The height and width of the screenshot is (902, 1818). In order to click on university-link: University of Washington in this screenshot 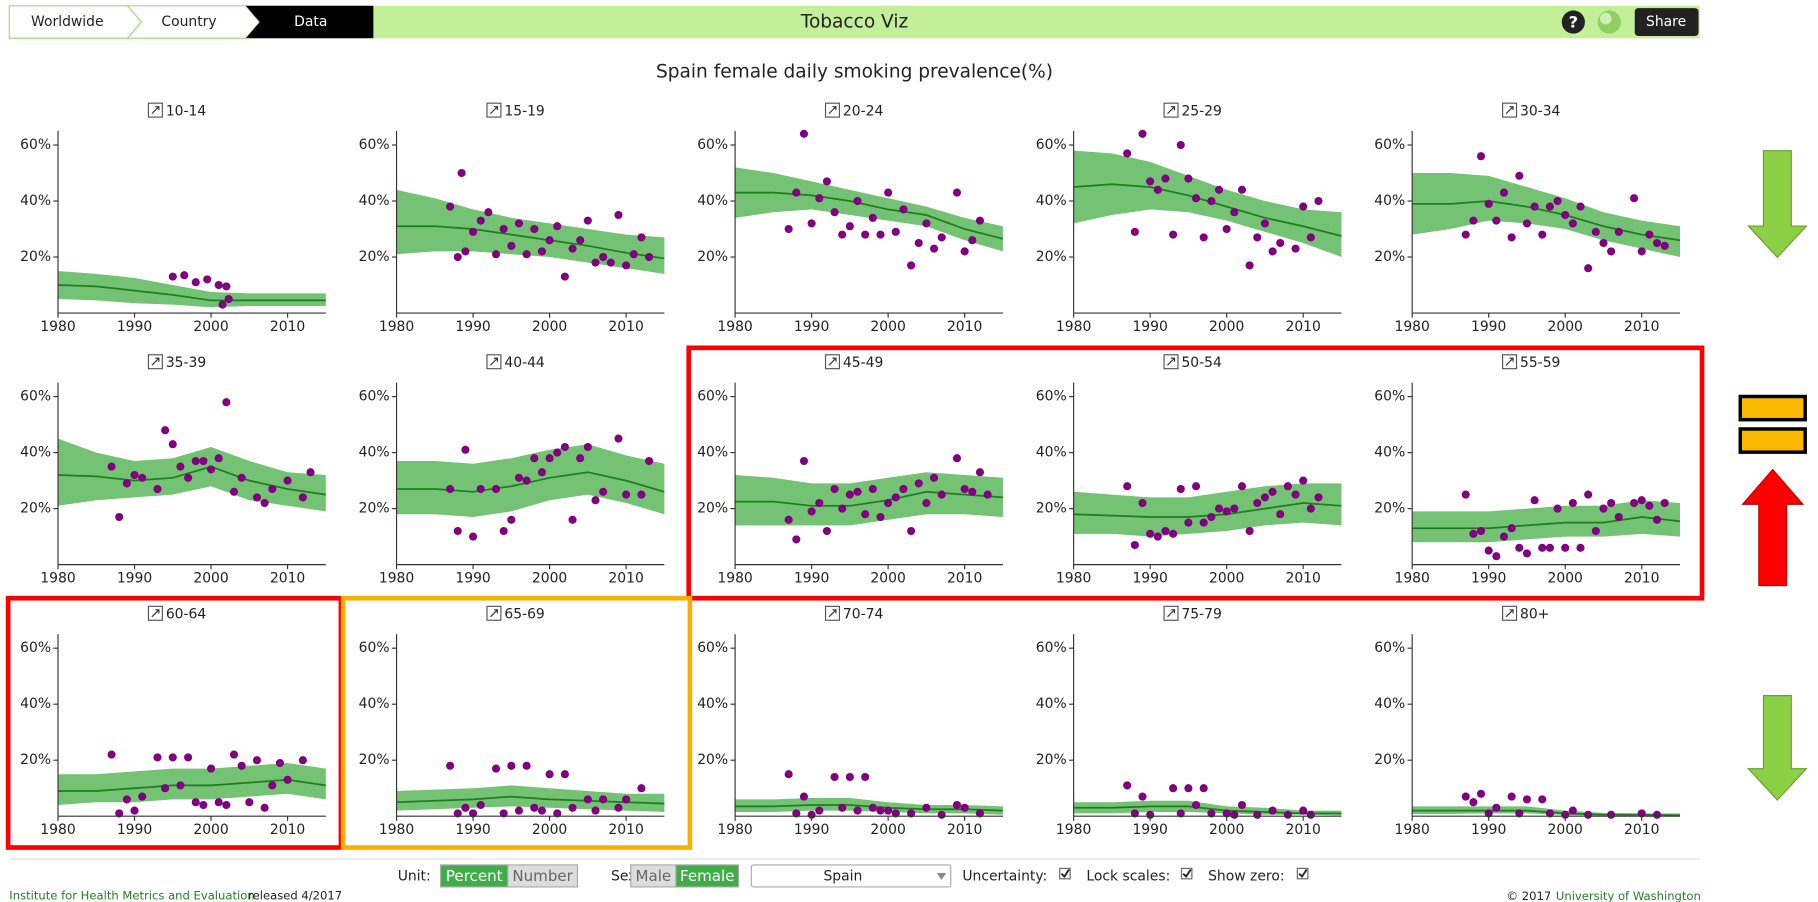, I will do `click(1628, 895)`.